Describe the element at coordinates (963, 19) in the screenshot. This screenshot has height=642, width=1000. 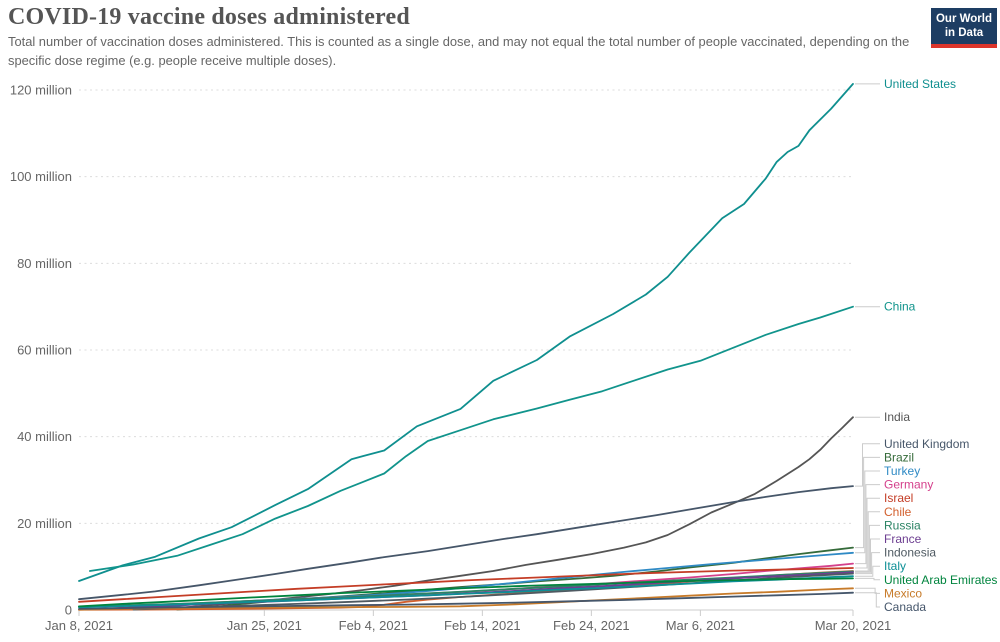
I see `owid-logo-line1: Our World` at that location.